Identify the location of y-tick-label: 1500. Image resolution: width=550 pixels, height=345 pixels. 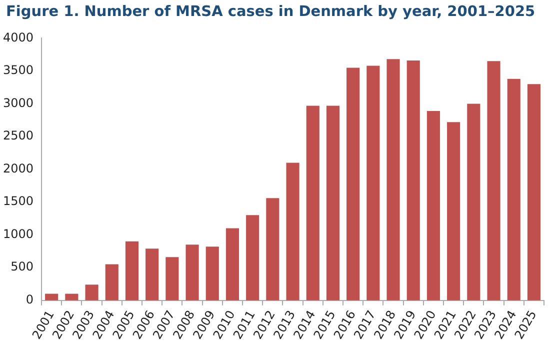
(18, 201).